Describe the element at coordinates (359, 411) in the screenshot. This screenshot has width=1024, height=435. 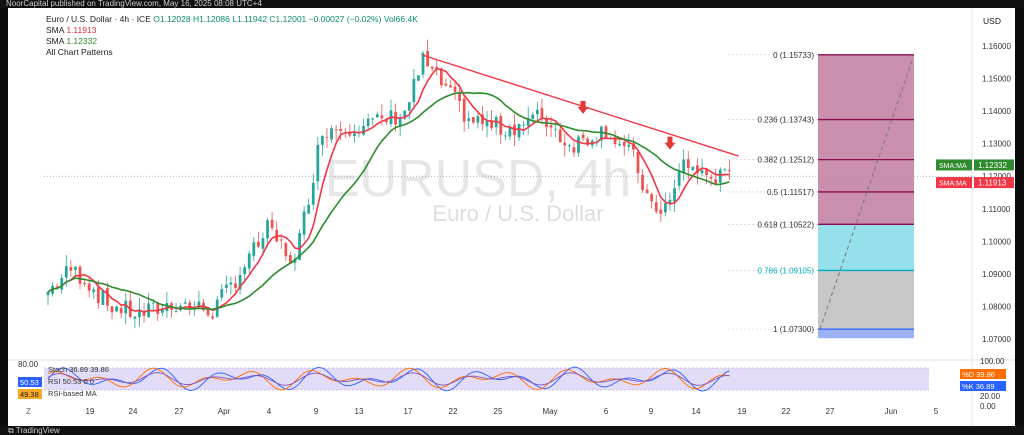
I see `x-tick-label: 13` at that location.